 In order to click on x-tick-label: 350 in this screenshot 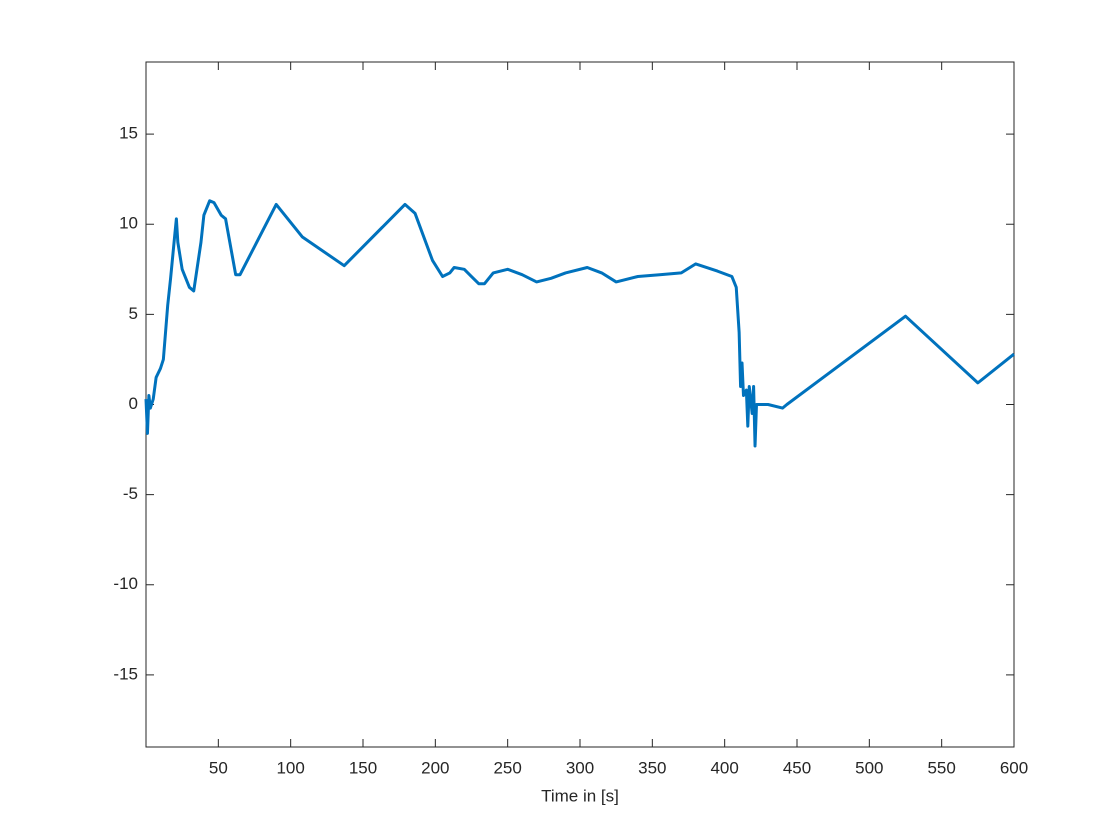, I will do `click(652, 767)`.